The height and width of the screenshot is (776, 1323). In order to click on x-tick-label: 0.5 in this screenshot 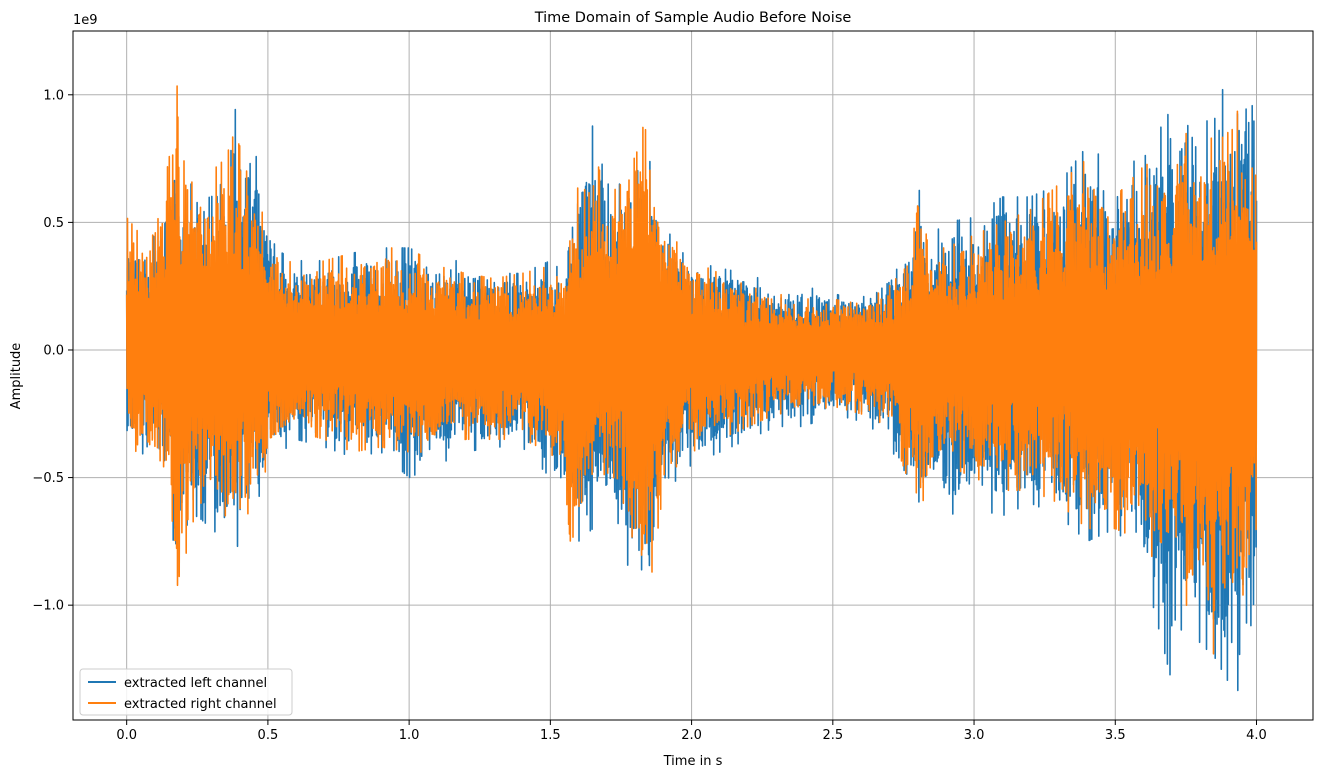, I will do `click(268, 735)`.